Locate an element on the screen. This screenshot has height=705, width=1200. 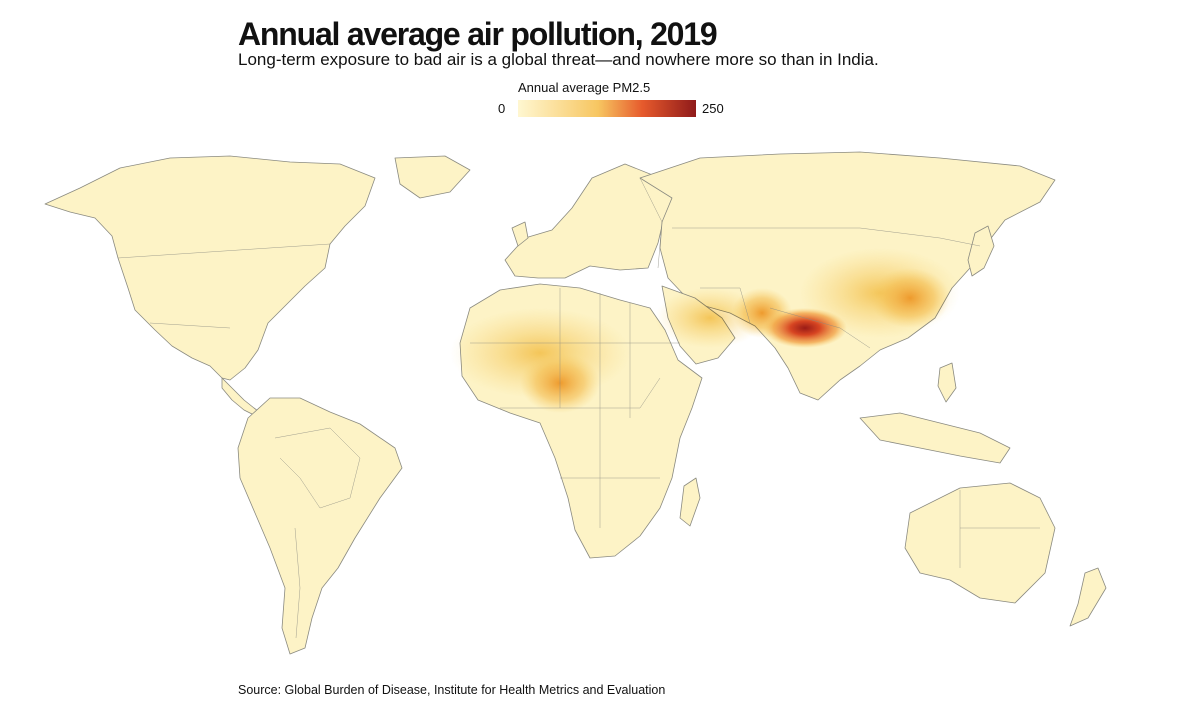
border-africa-vertical is located at coordinates (595, 408).